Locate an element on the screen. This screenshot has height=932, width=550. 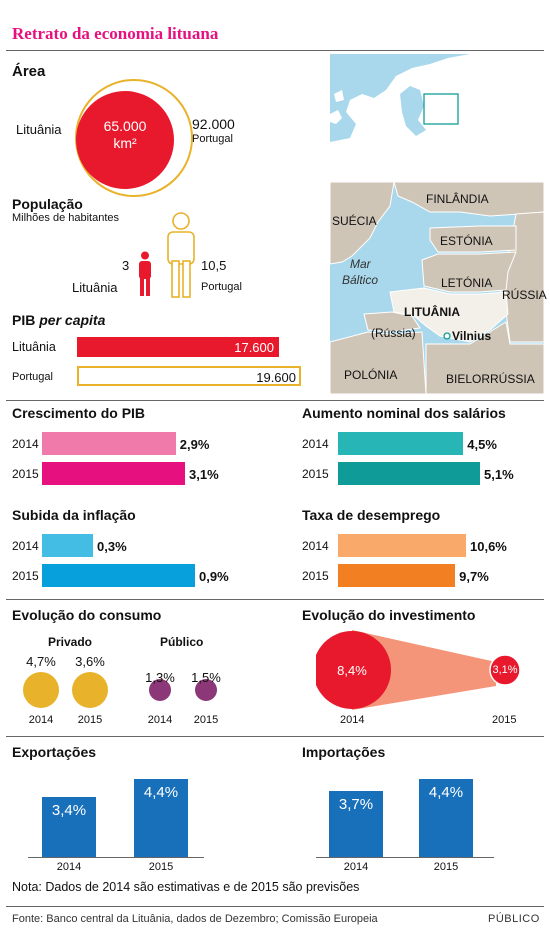
consumption-public-year-2015: 2015 is located at coordinates (206, 720).